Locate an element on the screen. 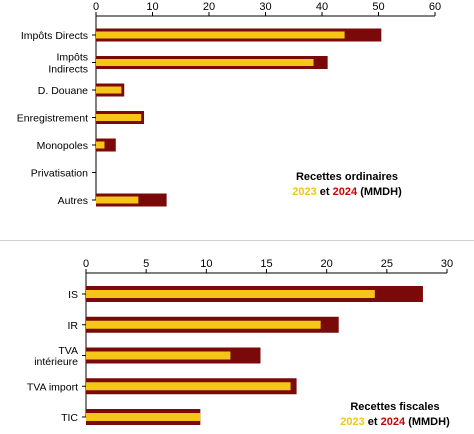 The height and width of the screenshot is (434, 474). legend-title: Recettes ordinaires is located at coordinates (347, 177).